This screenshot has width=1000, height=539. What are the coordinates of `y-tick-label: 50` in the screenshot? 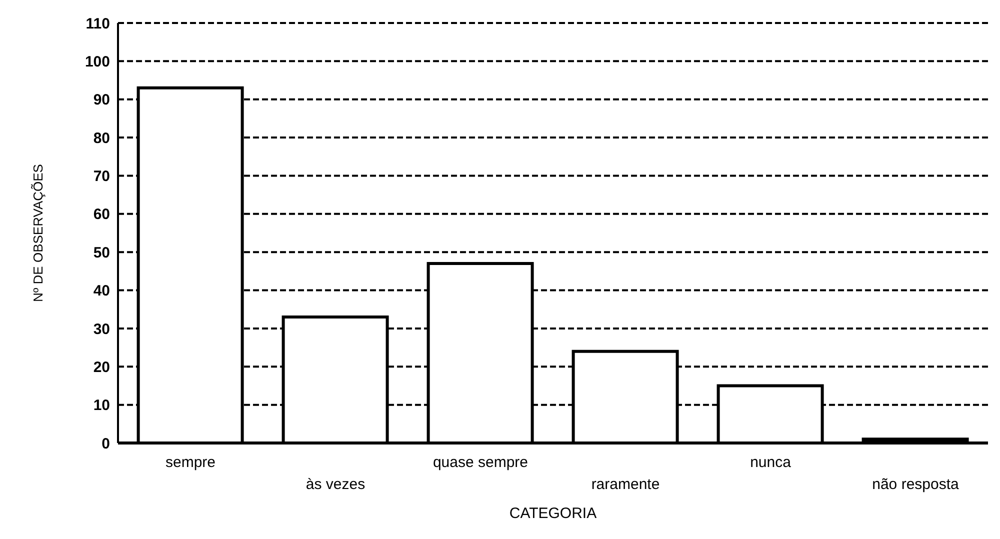 It's located at (101, 253).